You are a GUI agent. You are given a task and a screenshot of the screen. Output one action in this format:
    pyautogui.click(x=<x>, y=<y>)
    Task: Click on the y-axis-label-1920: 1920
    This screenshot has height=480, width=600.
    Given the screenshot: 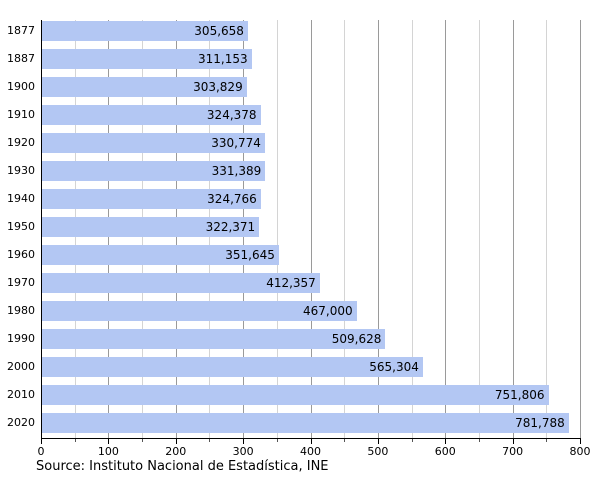 What is the action you would take?
    pyautogui.click(x=21, y=142)
    